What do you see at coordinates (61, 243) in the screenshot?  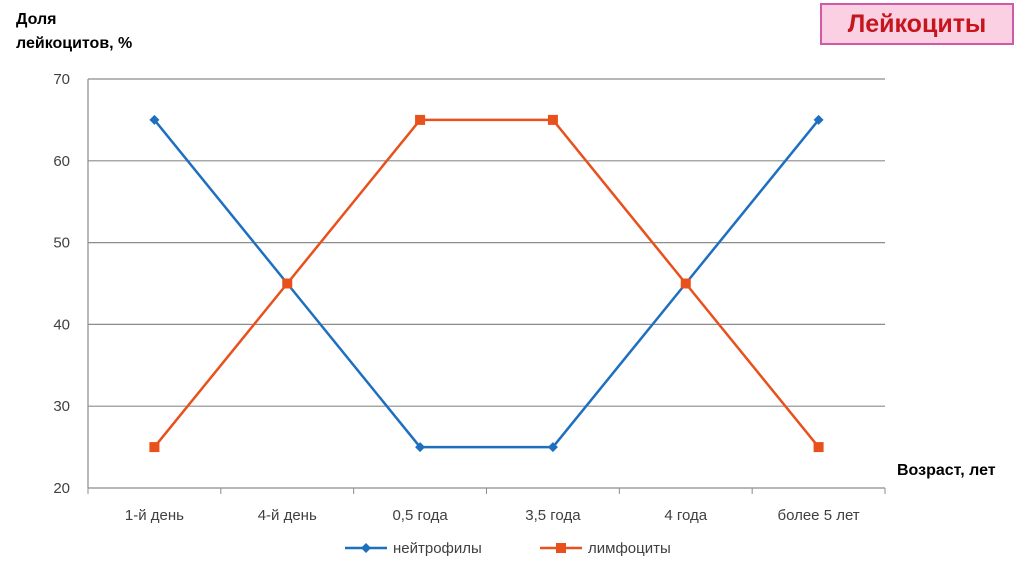 I see `y-tick-label: 50` at bounding box center [61, 243].